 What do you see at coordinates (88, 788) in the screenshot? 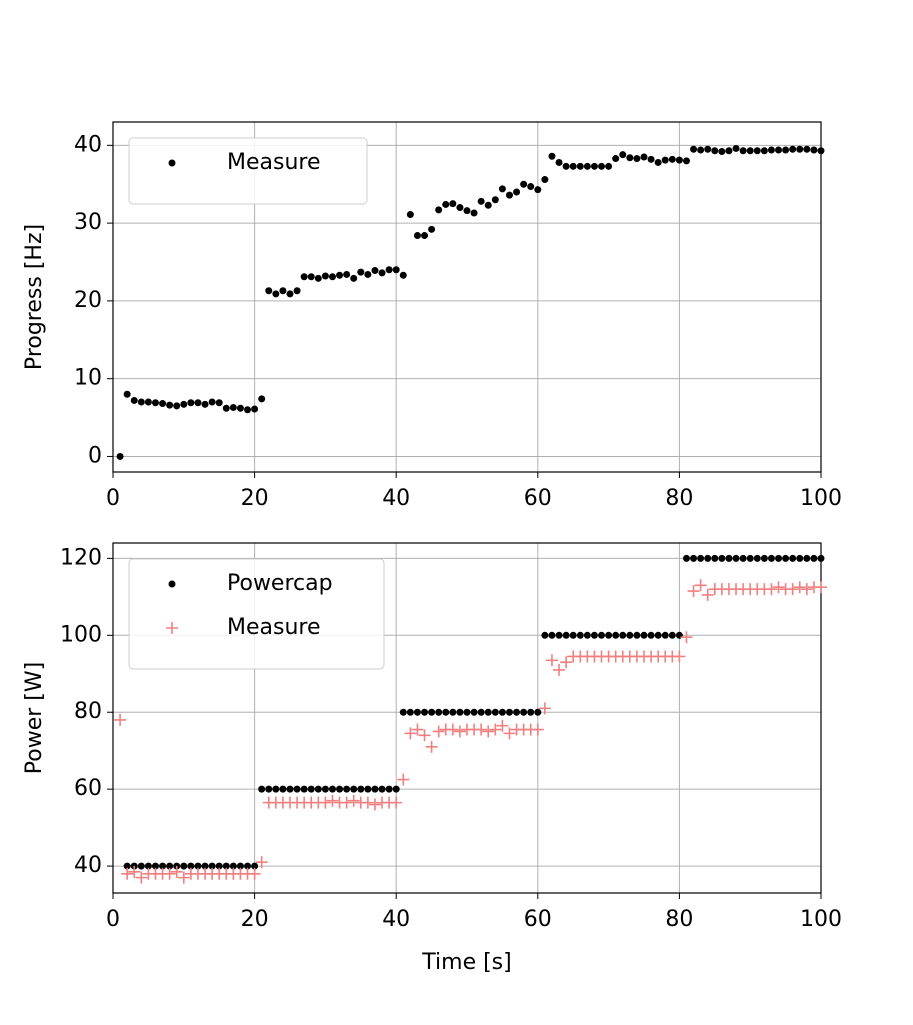
I see `y-tick-label: 60` at bounding box center [88, 788].